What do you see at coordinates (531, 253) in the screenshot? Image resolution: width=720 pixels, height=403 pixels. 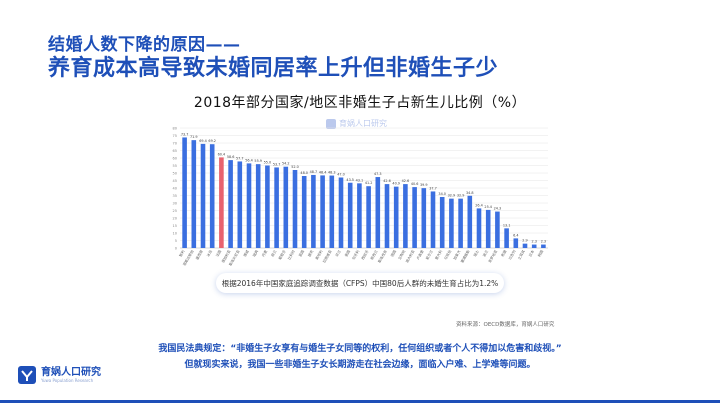 I see `x-tick-label: 日本` at bounding box center [531, 253].